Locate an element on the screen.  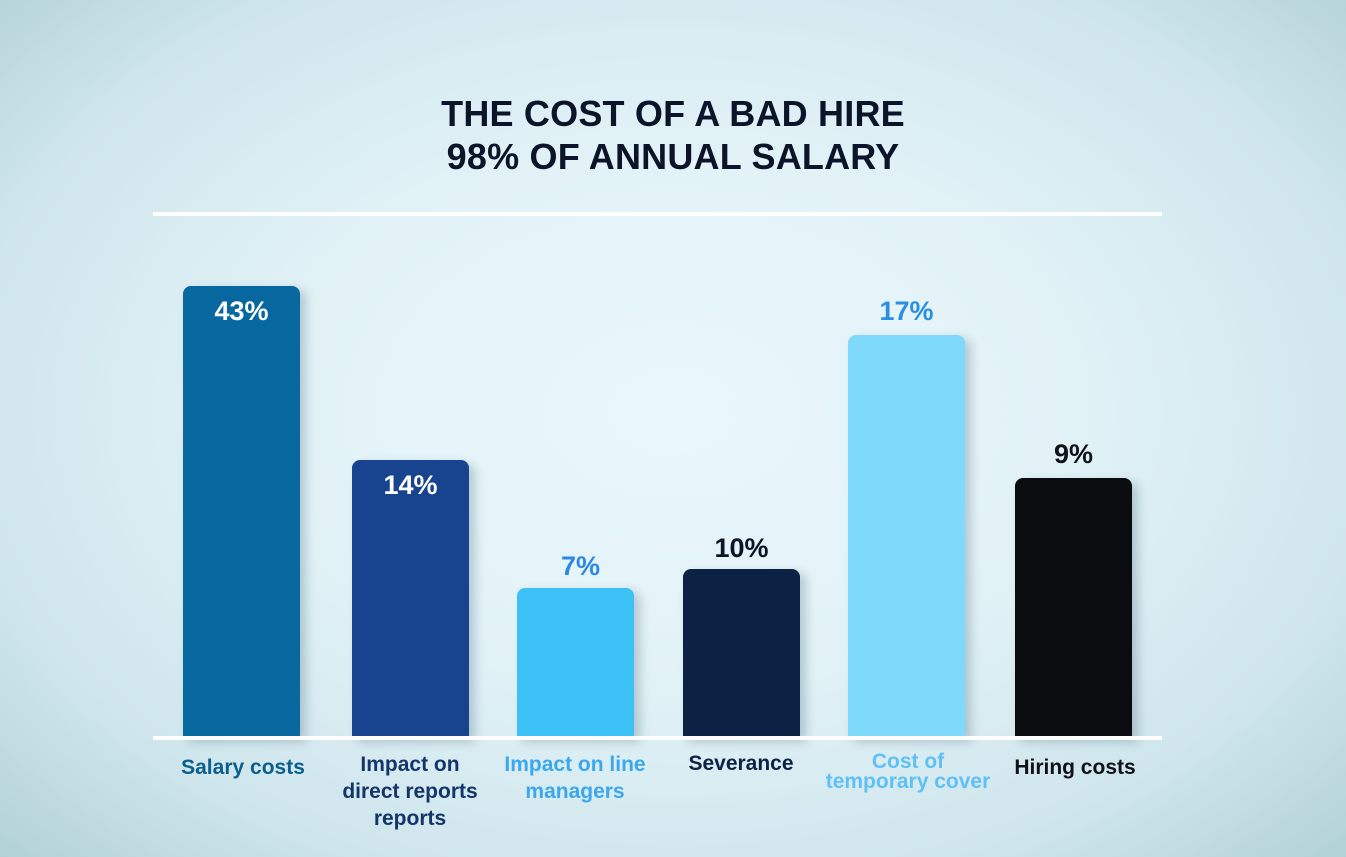
bar-cost-temporary-cover is located at coordinates (906, 536).